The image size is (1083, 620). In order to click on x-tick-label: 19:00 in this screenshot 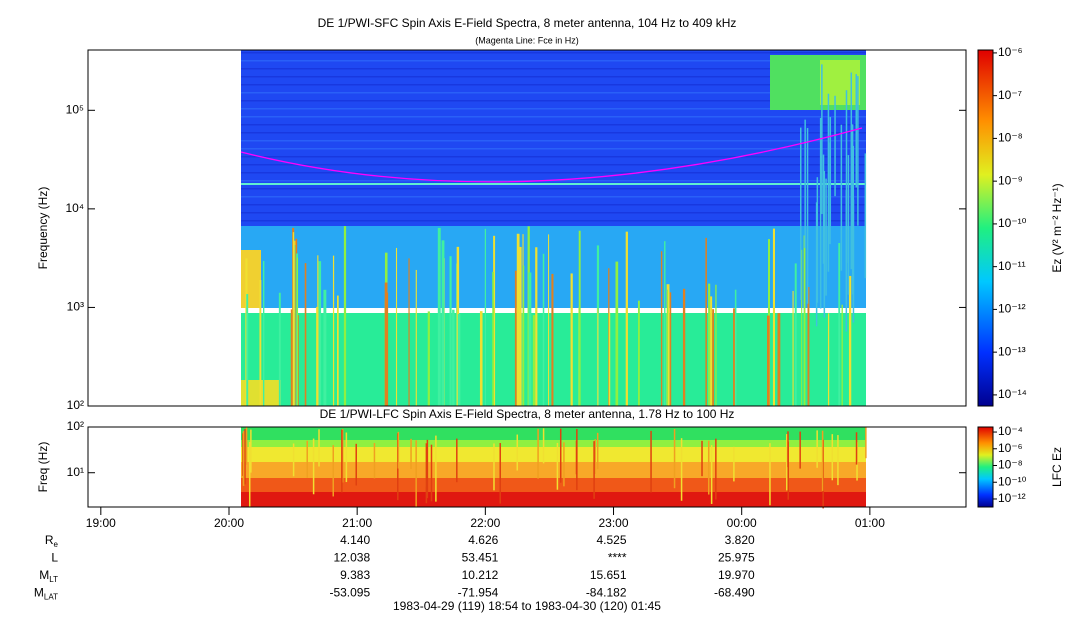, I will do `click(101, 523)`.